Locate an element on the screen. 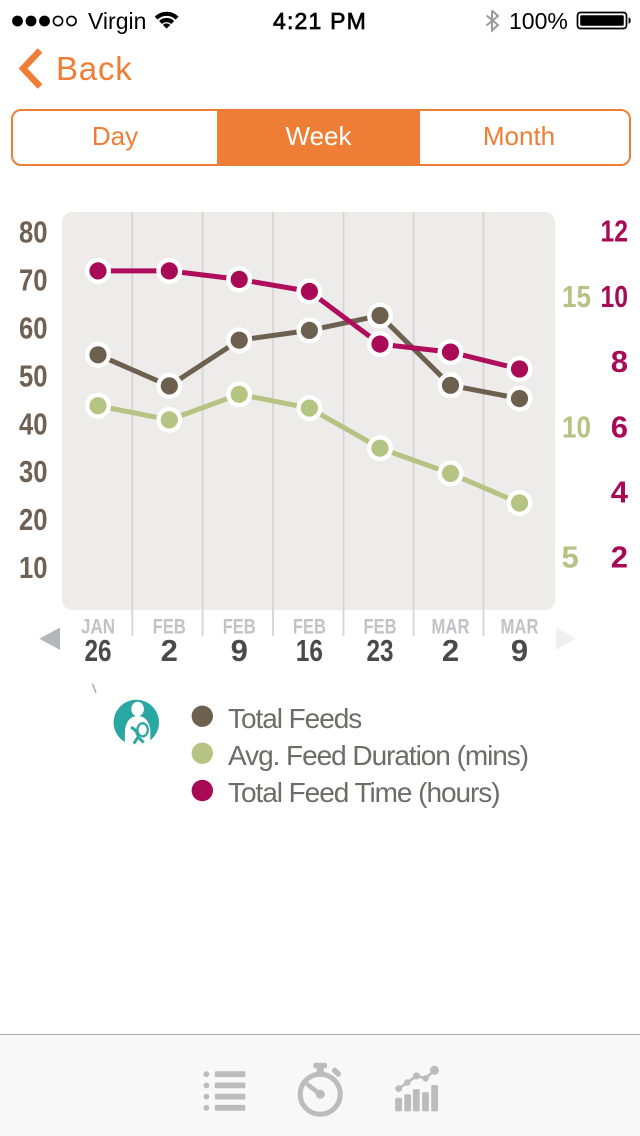  svg-text: 80 is located at coordinates (33, 232).